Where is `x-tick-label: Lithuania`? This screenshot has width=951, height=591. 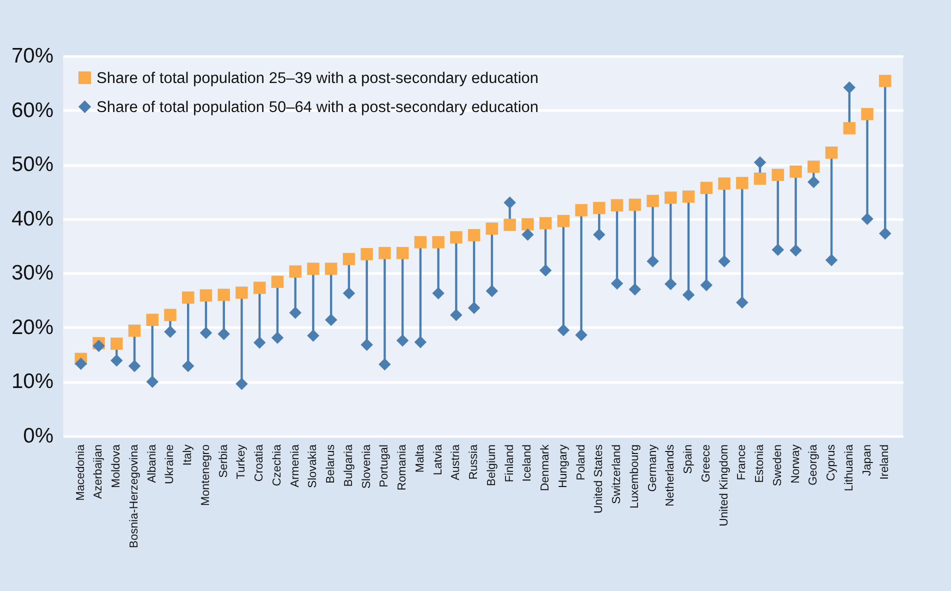 x-tick-label: Lithuania is located at coordinates (849, 468).